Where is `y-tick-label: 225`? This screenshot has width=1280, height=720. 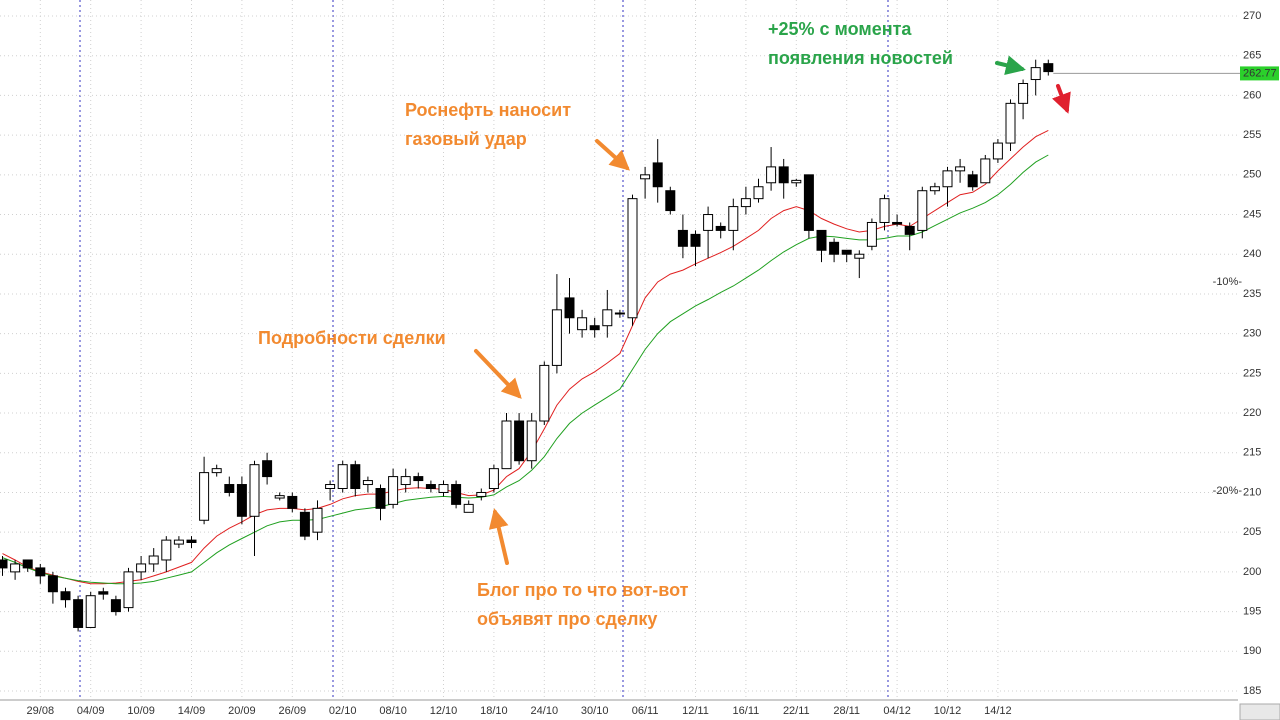
y-tick-label: 225 is located at coordinates (1252, 373).